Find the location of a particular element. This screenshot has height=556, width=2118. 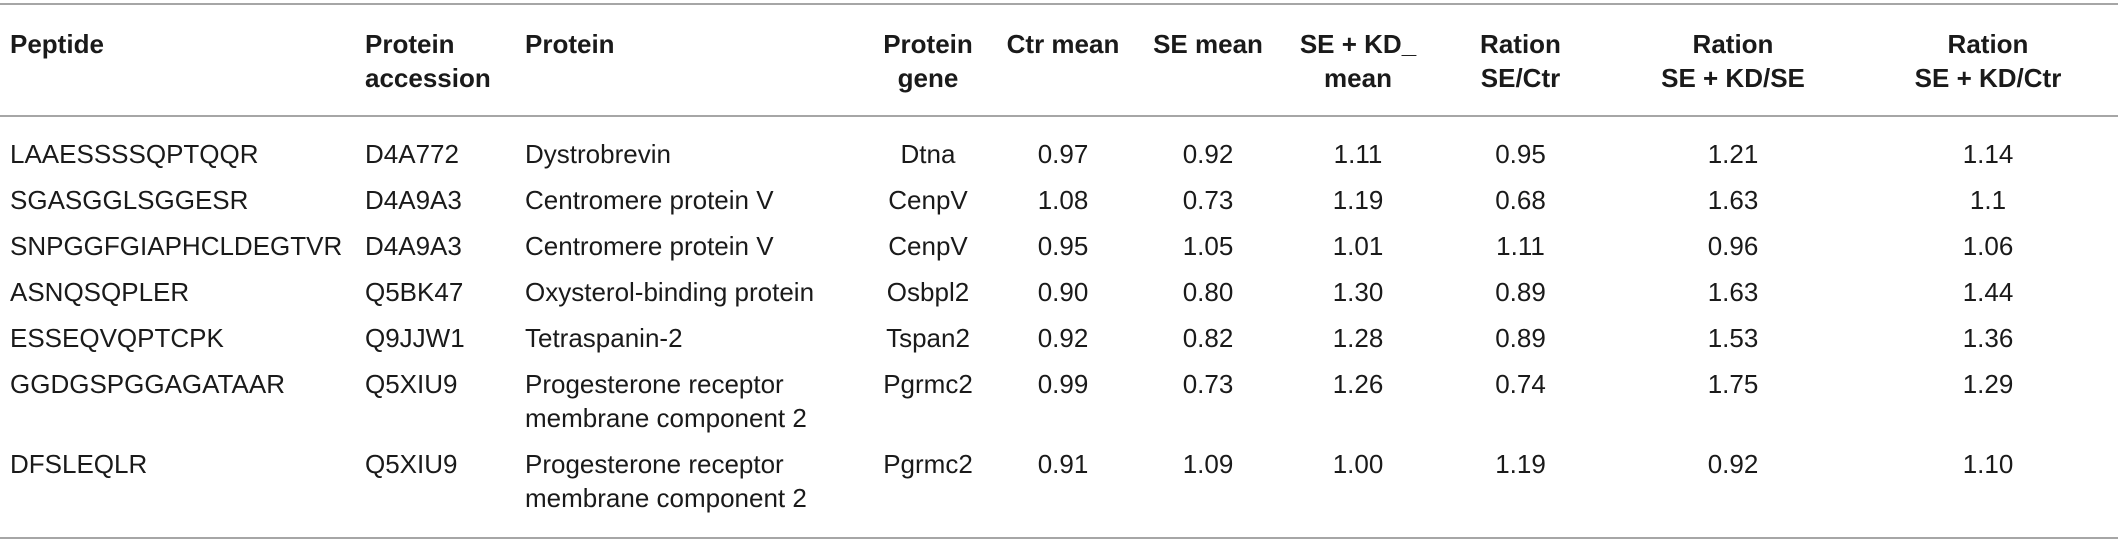

cell-accession: D4A772 is located at coordinates (412, 154).